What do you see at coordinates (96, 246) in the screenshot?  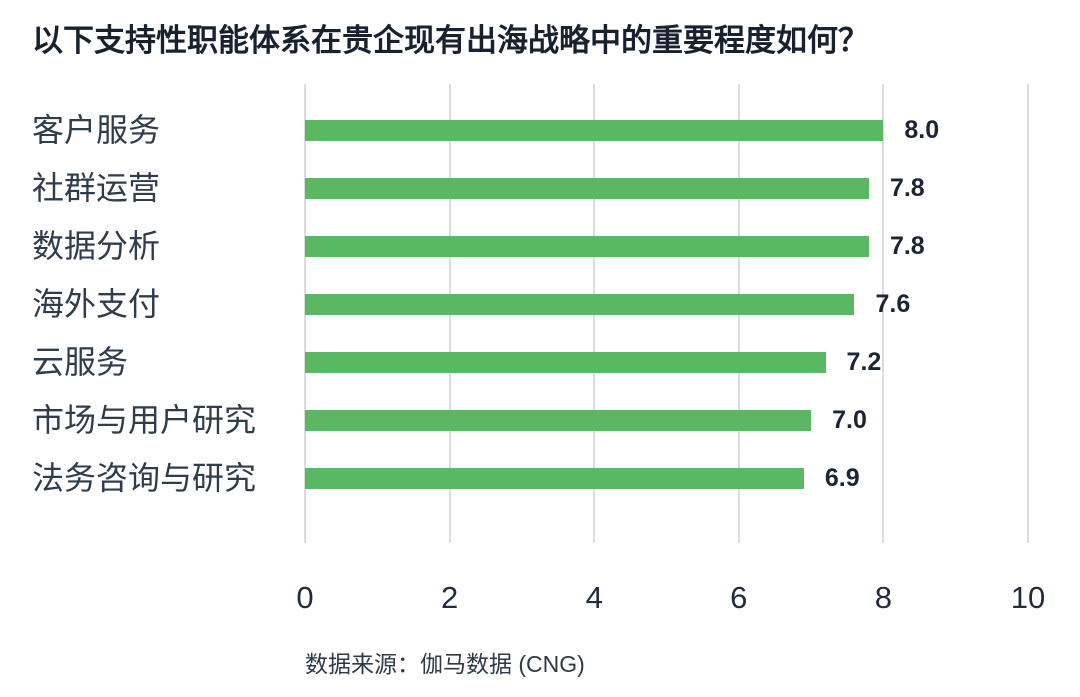 I see `category-label-3: 数据分析` at bounding box center [96, 246].